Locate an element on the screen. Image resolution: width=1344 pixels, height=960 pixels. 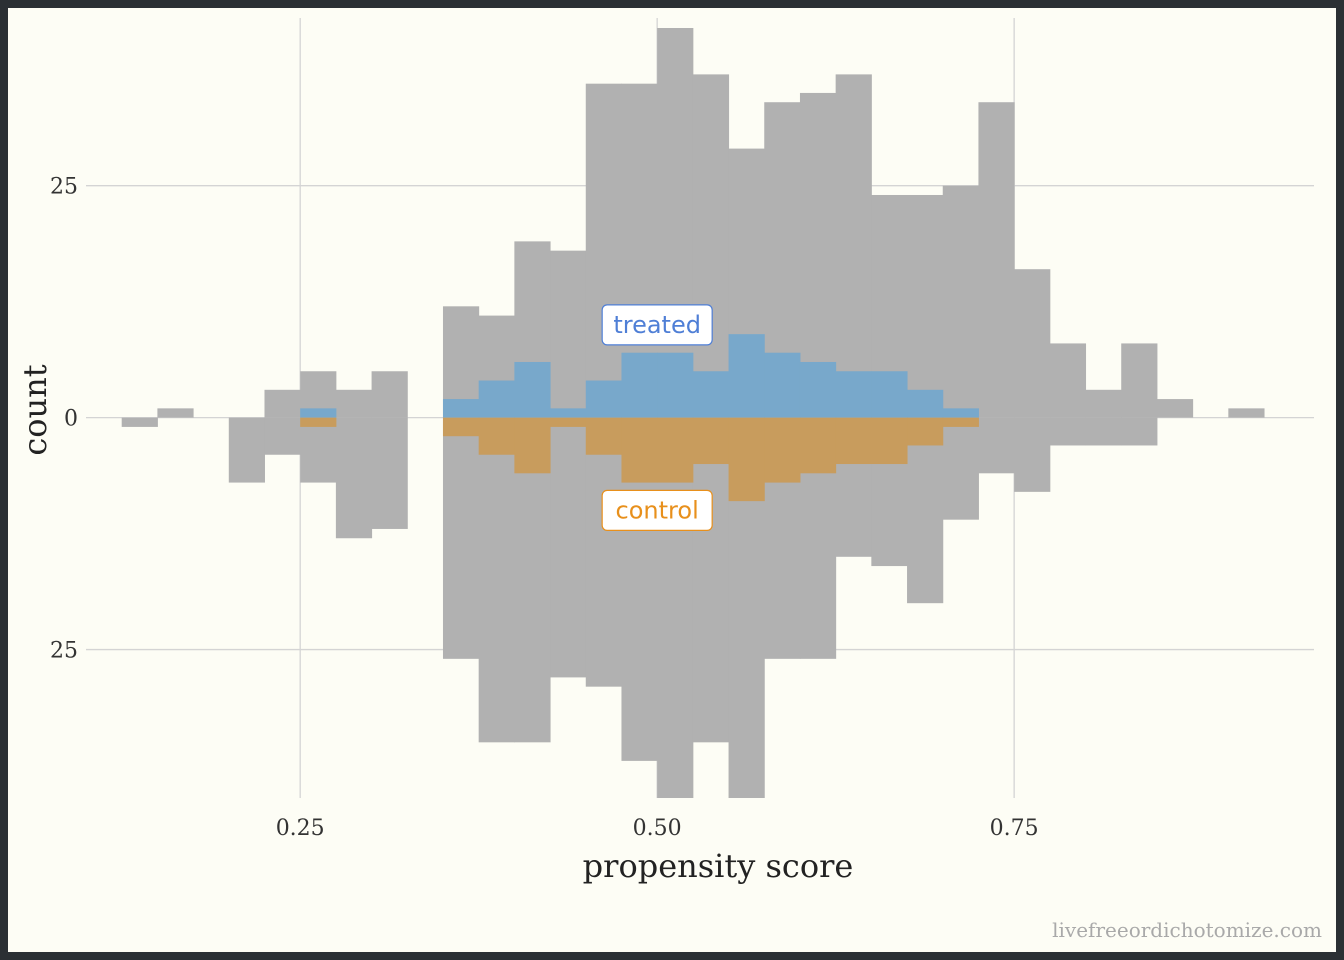
control-label-box is located at coordinates (657, 510).